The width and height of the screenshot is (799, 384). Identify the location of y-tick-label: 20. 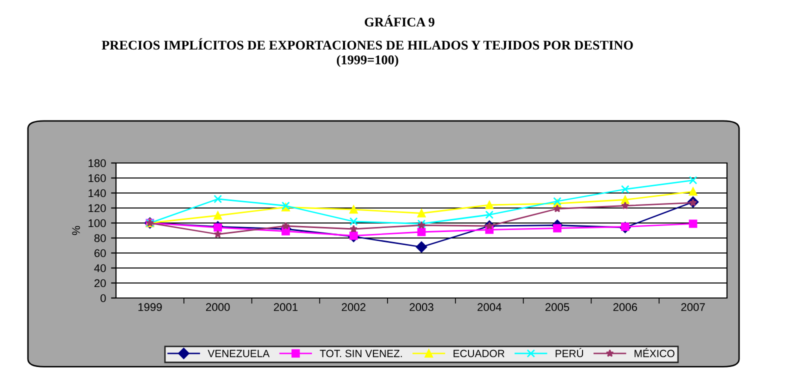
(100, 283).